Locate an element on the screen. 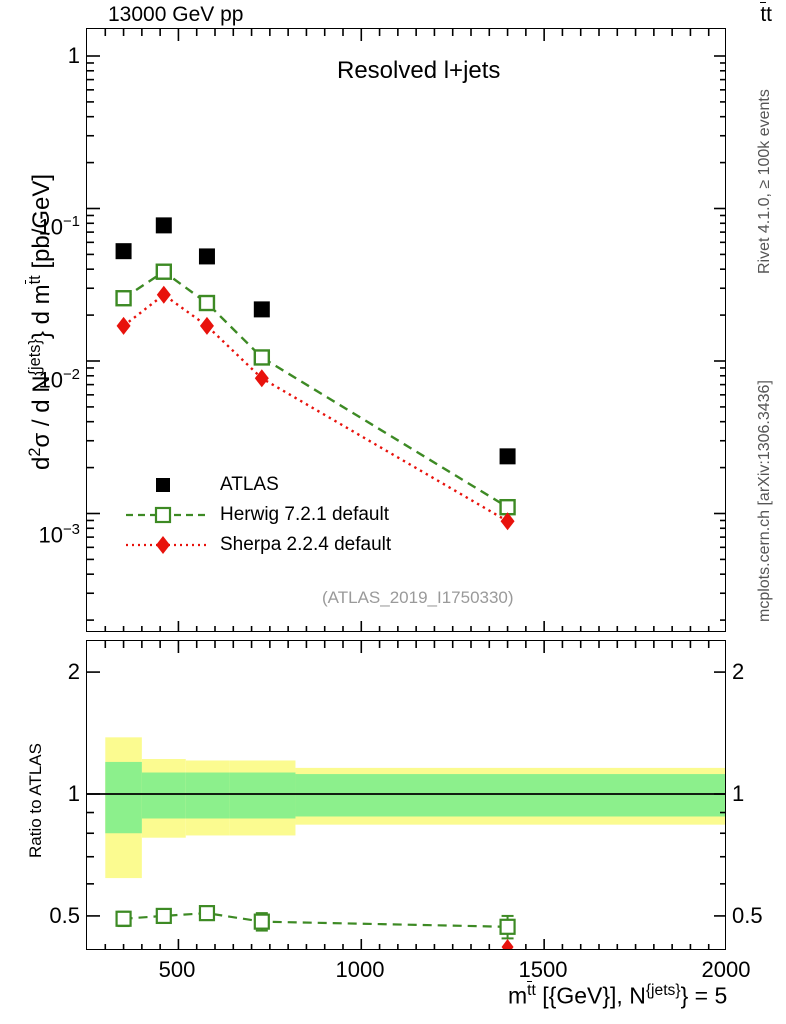 This screenshot has height=1024, width=786. atlas-marker-icon is located at coordinates (168, 485).